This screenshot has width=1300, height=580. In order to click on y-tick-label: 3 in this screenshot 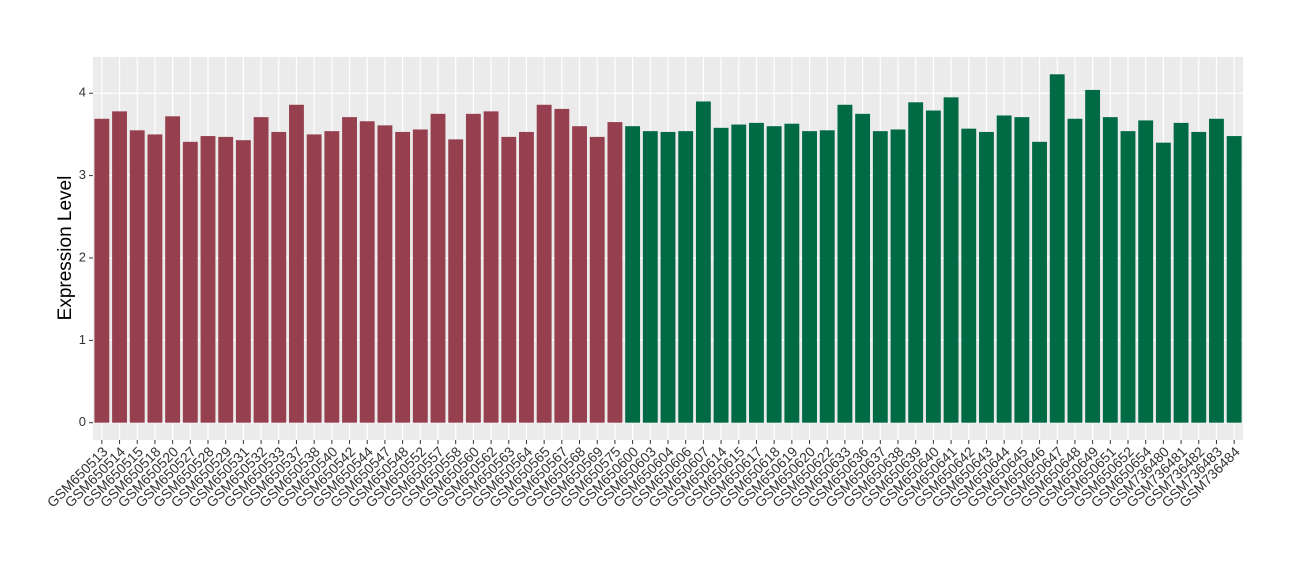, I will do `click(82, 174)`.